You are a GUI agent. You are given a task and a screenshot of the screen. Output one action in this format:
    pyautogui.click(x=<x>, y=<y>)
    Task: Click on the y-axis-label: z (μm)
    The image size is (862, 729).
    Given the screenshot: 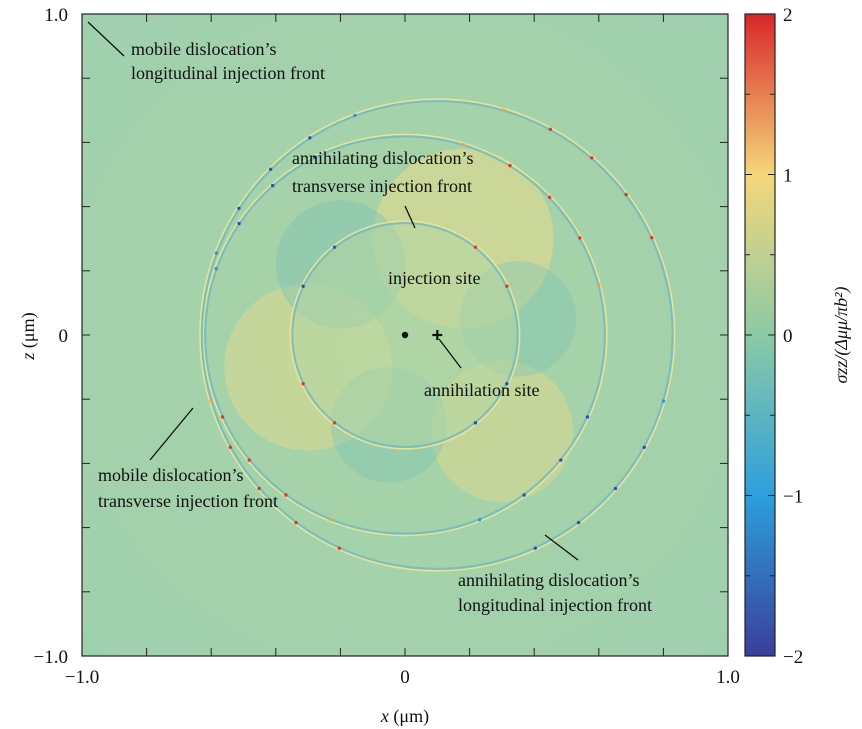 What is the action you would take?
    pyautogui.click(x=28, y=336)
    